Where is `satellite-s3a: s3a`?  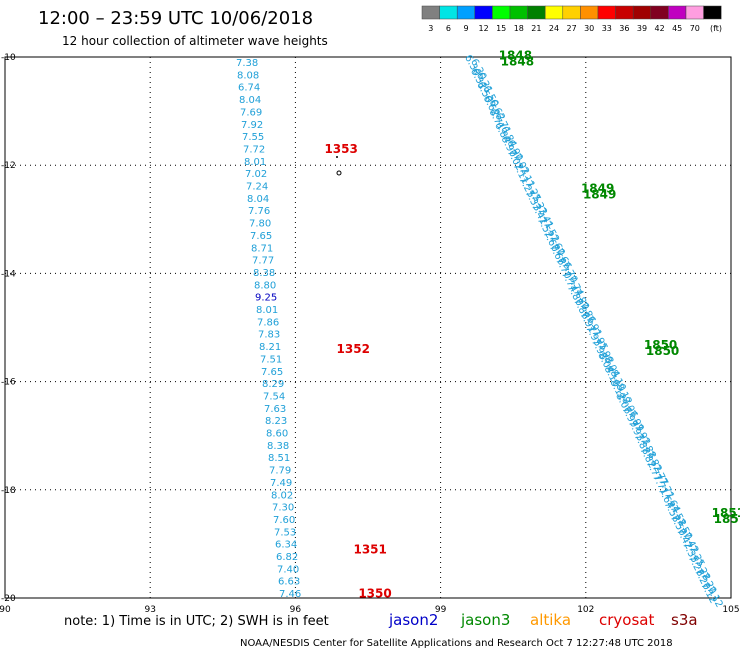 satellite-s3a: s3a is located at coordinates (684, 620).